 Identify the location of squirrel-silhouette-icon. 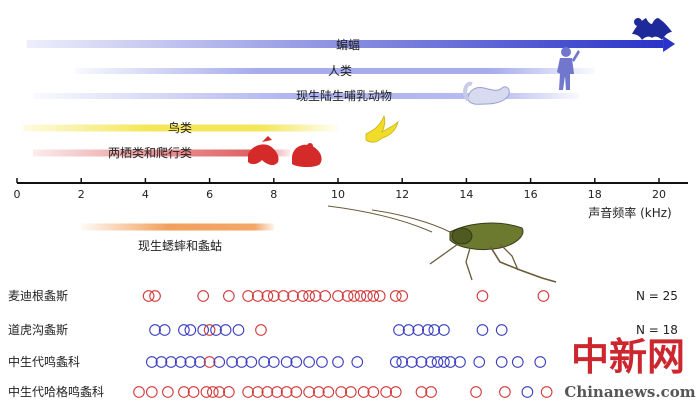
(486, 93).